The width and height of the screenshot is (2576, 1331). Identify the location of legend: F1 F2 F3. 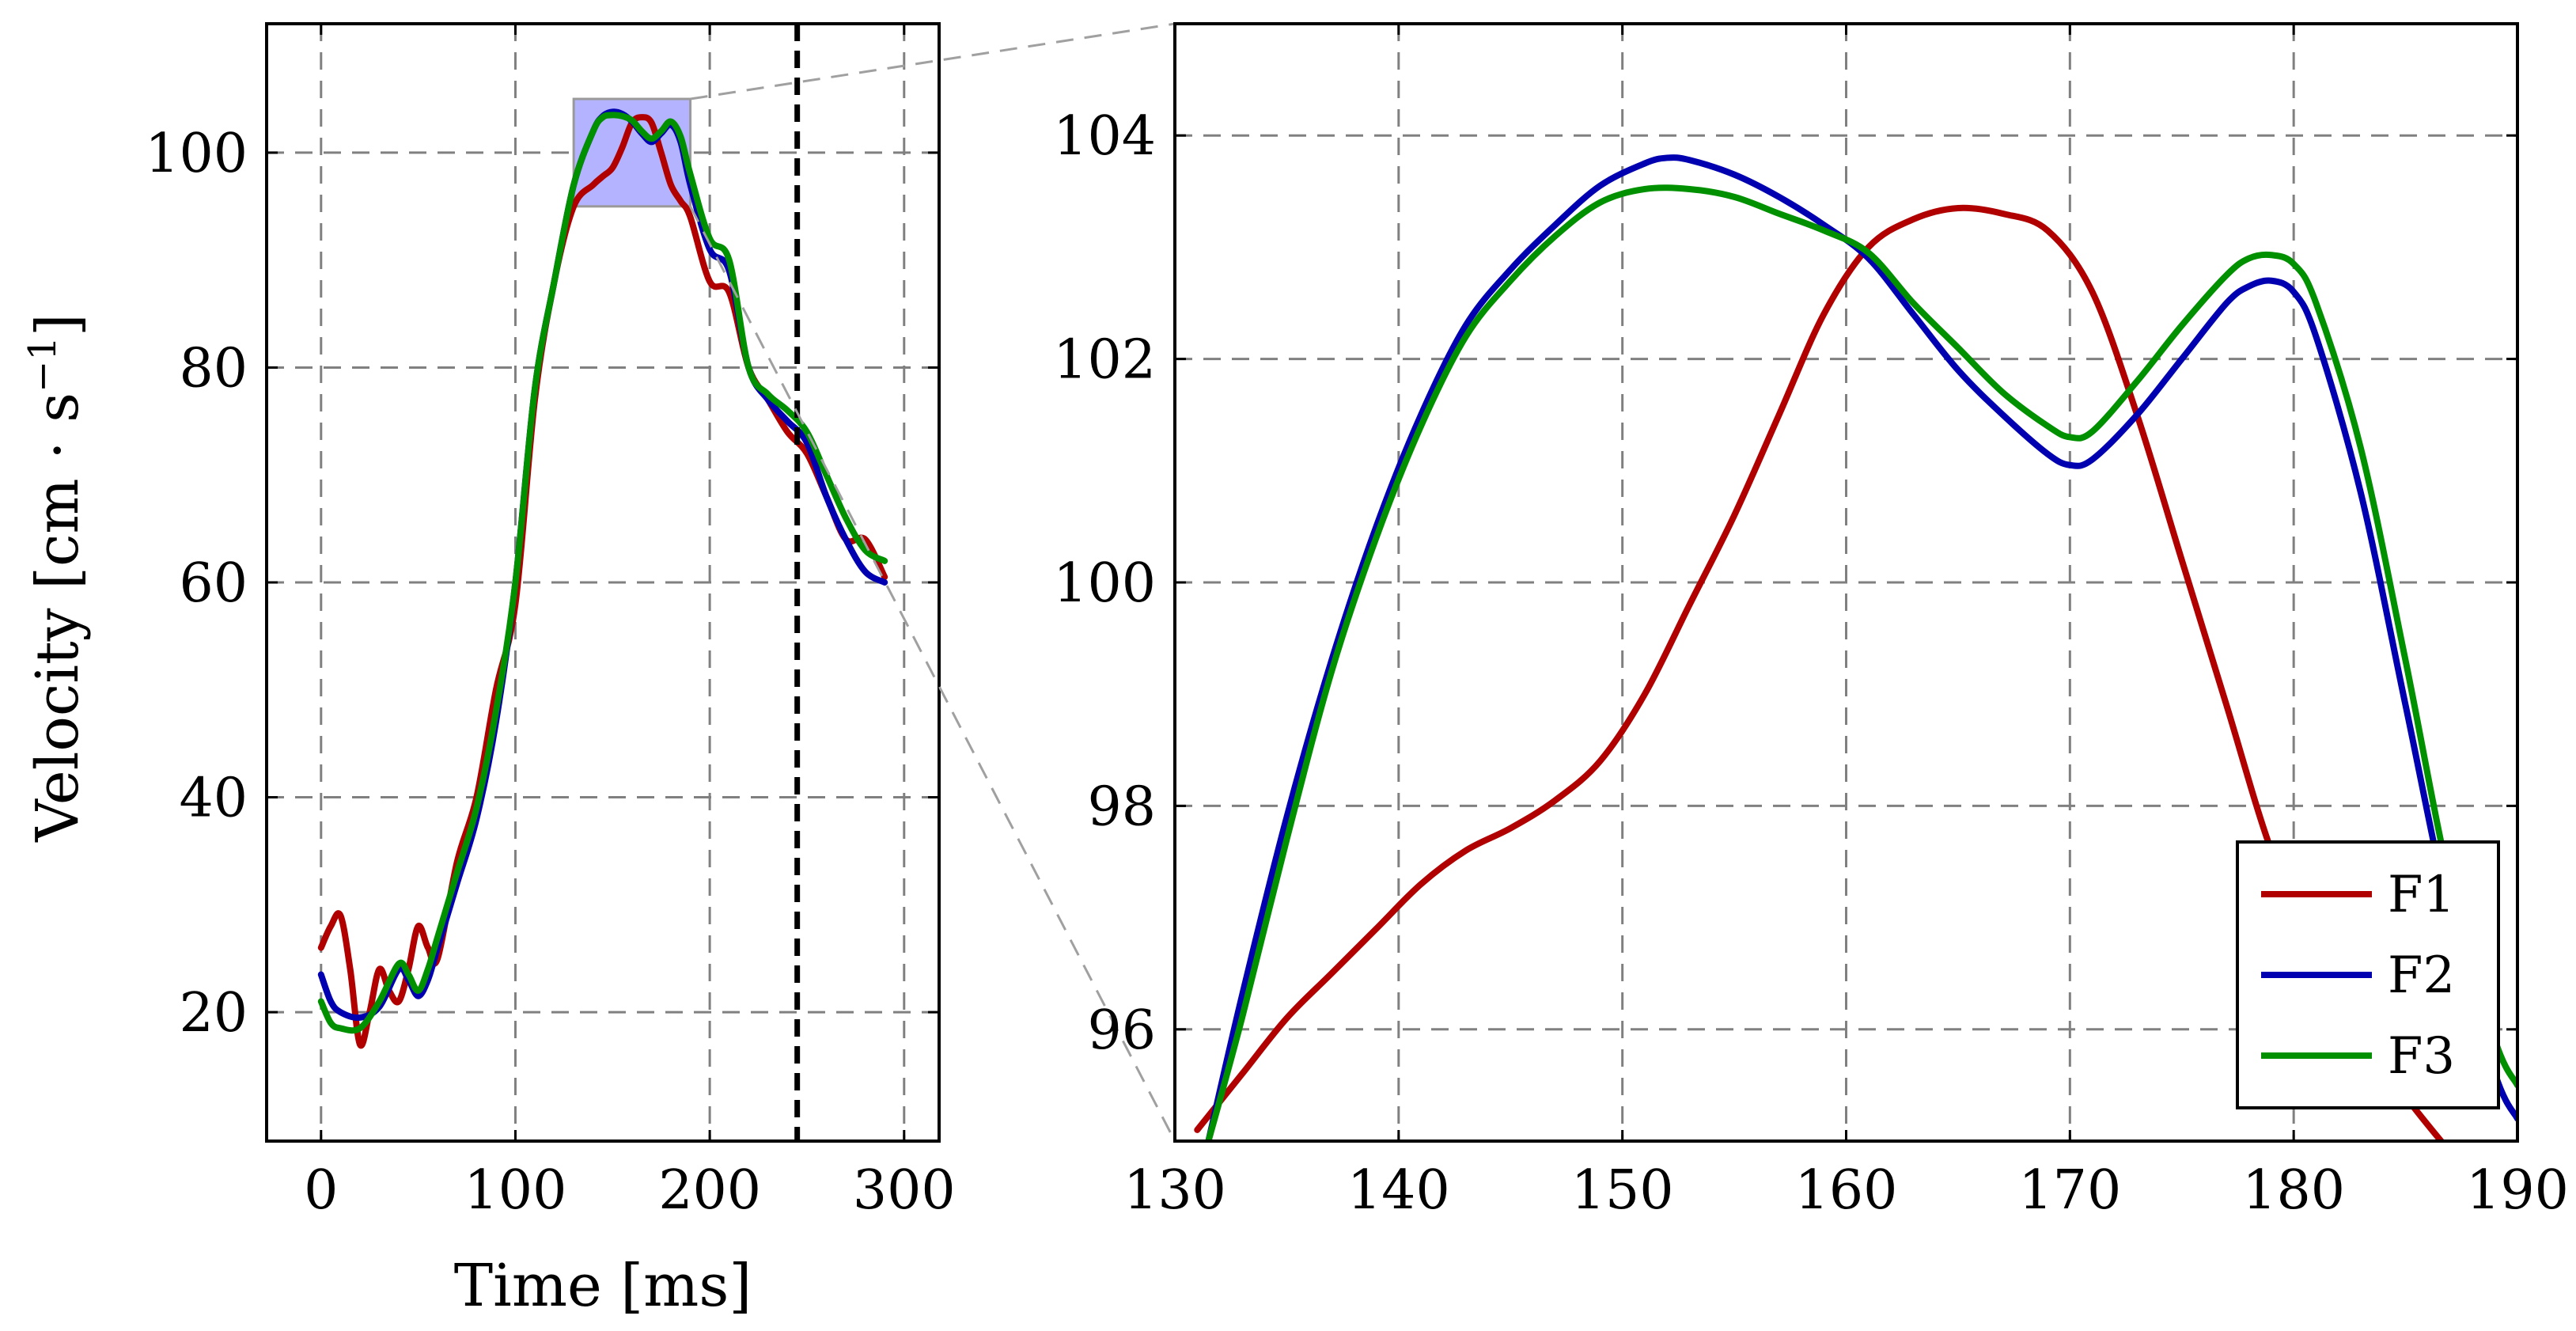
(2368, 974).